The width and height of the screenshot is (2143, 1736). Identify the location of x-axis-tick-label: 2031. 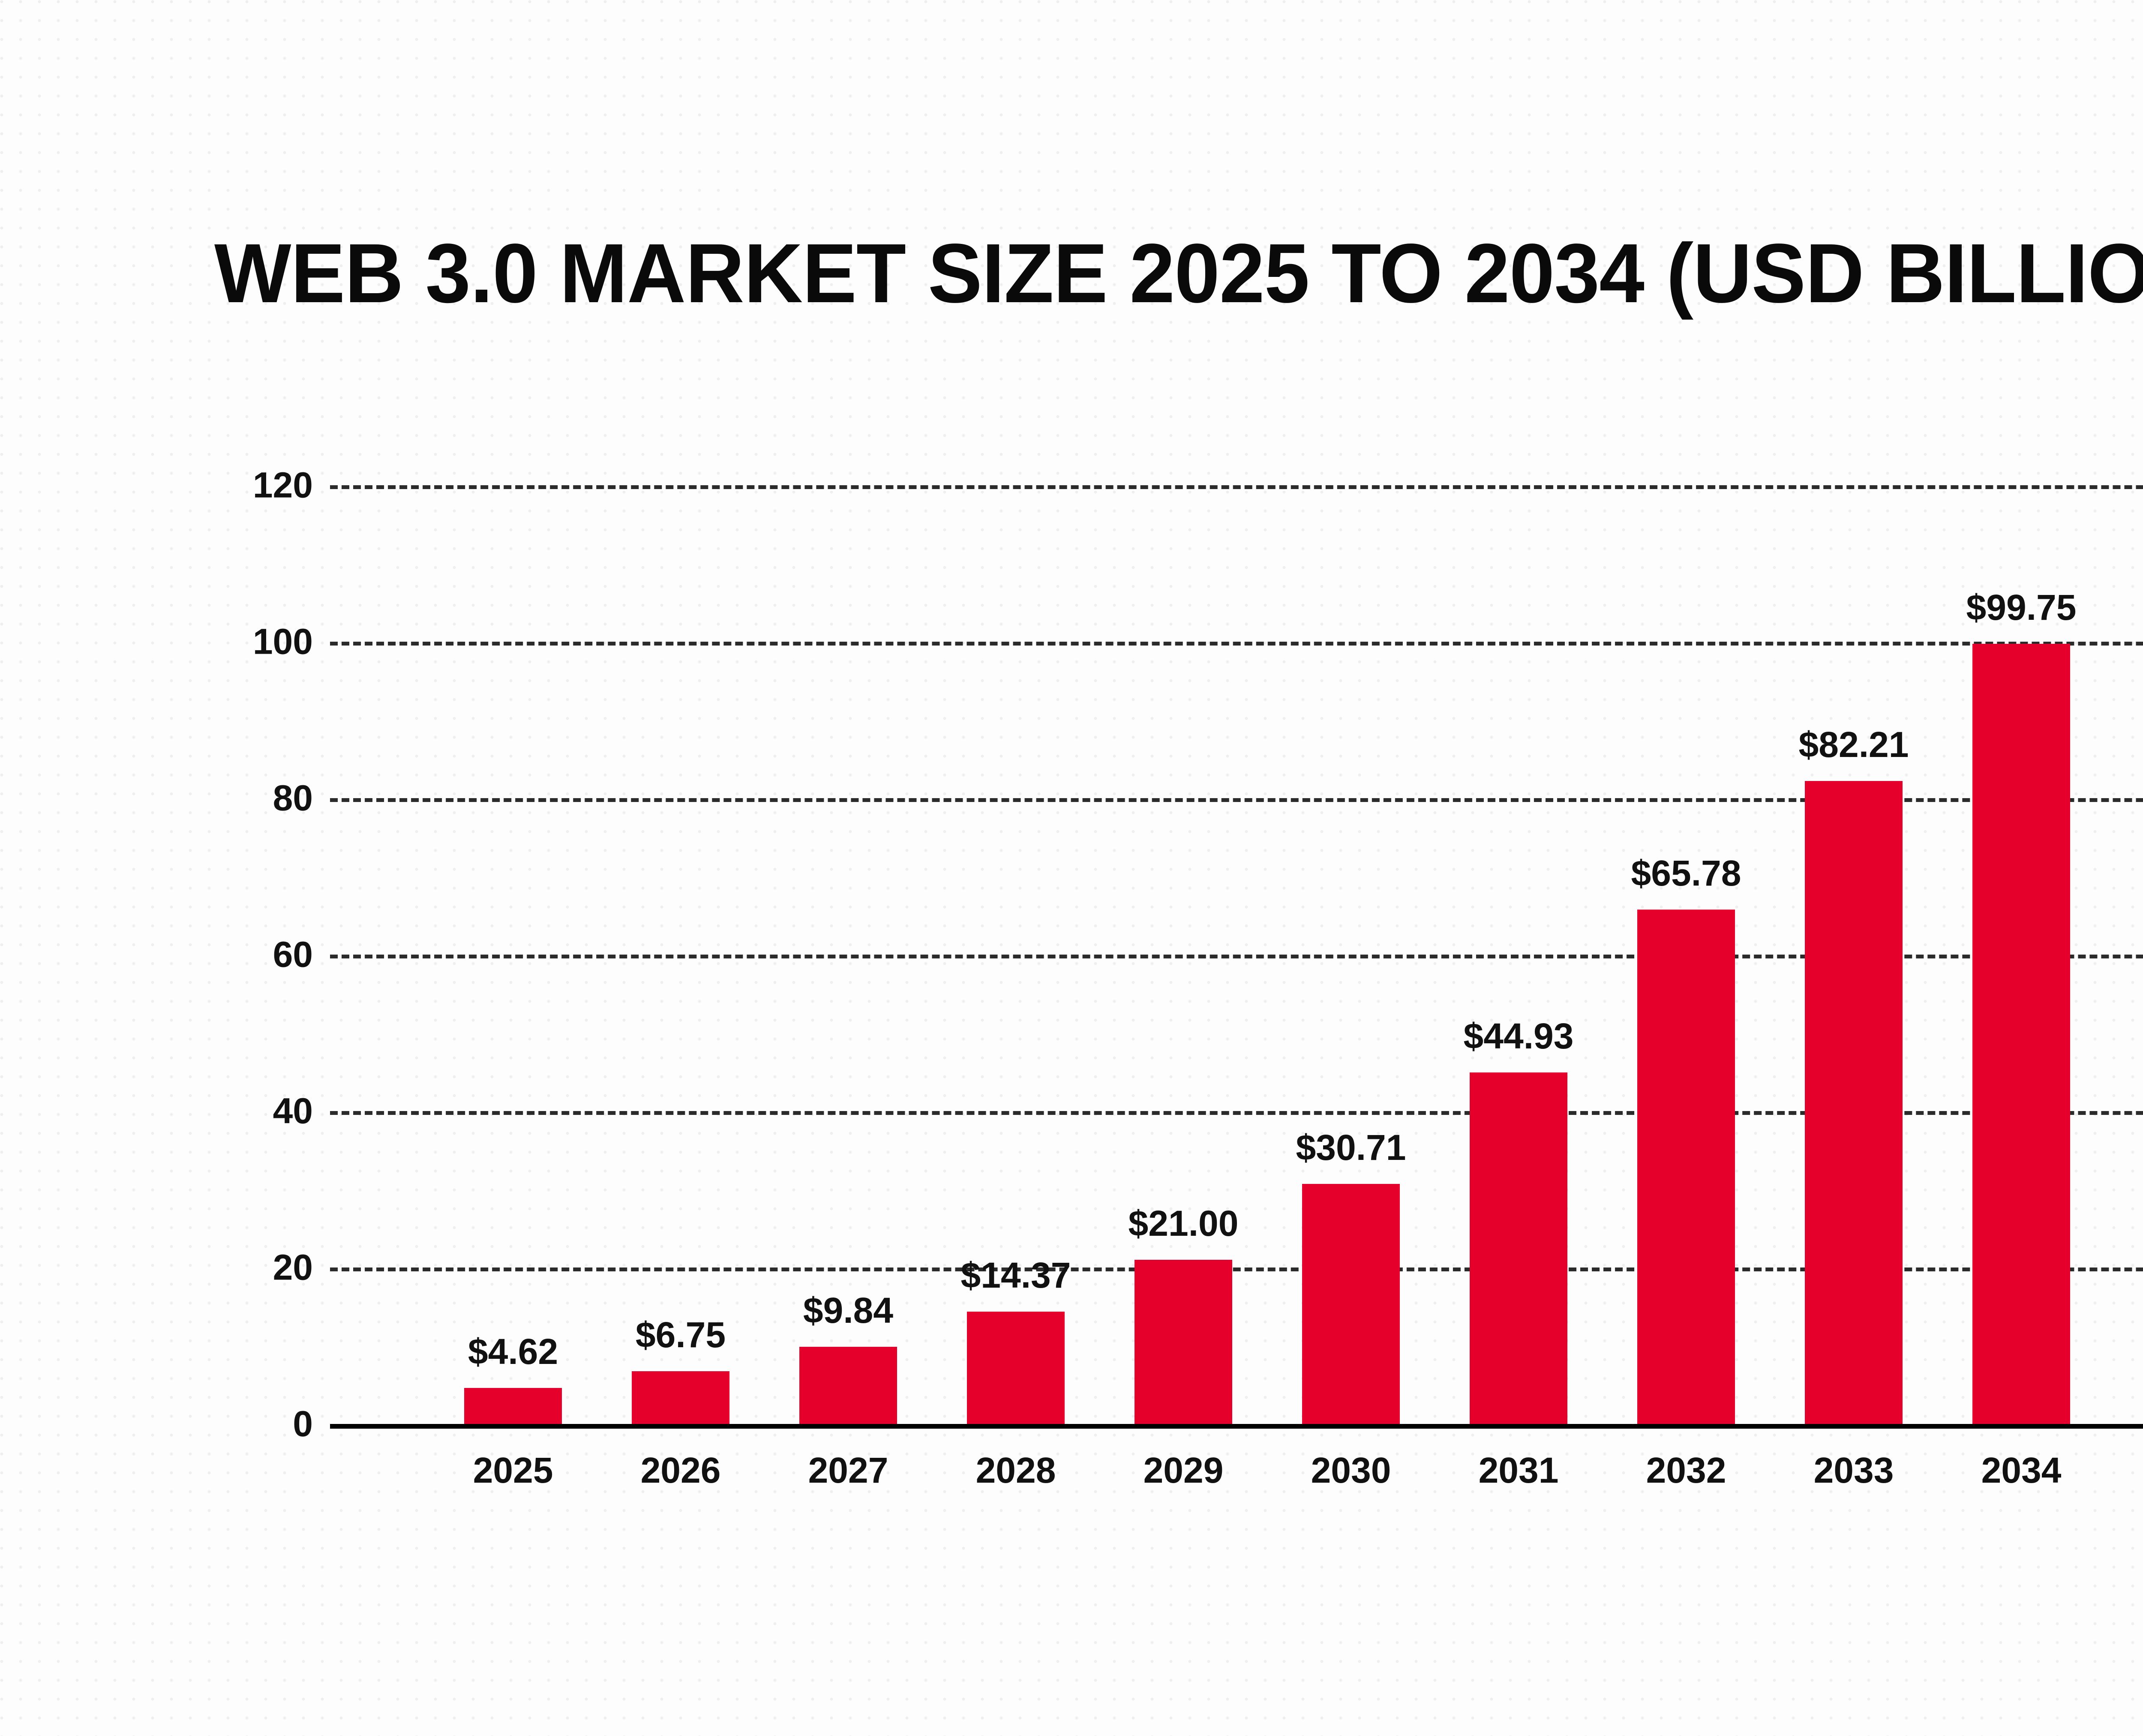
(1518, 1470).